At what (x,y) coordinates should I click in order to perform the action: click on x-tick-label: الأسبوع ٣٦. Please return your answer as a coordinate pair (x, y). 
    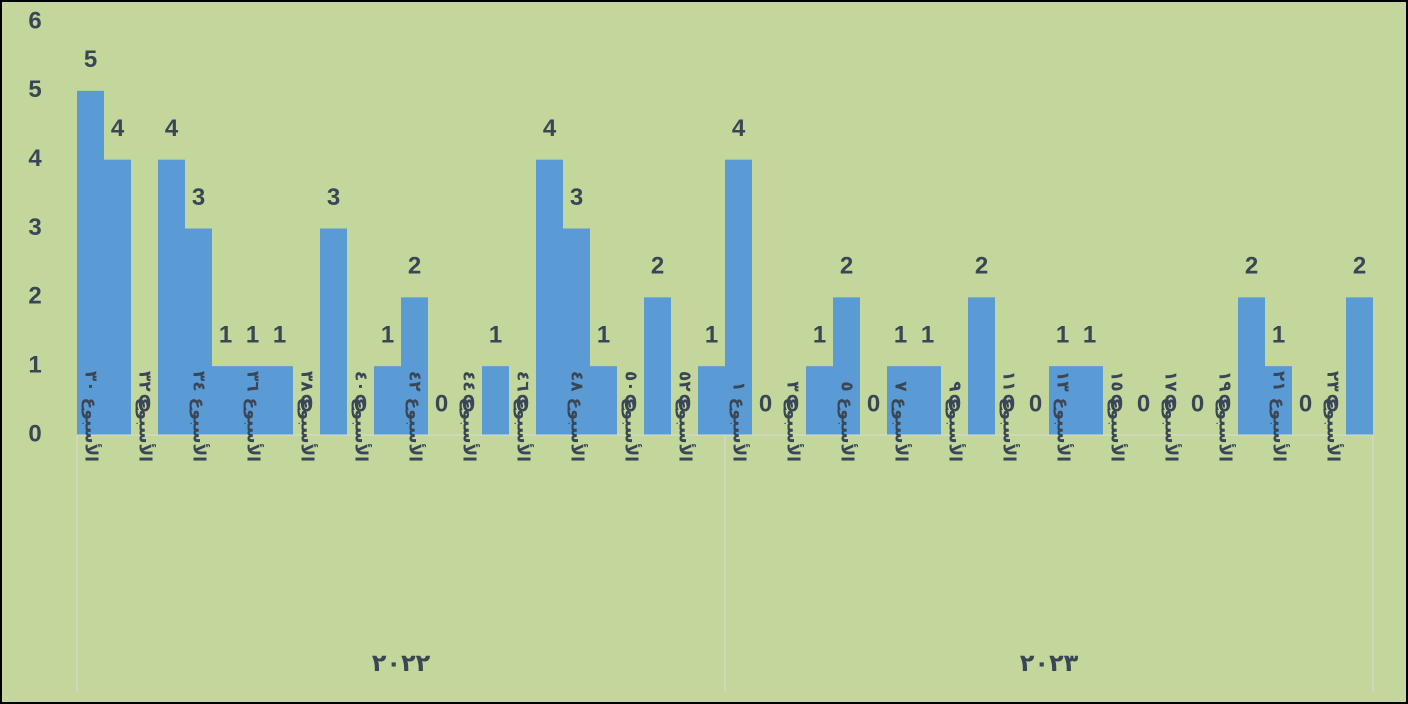
    Looking at the image, I should click on (253, 416).